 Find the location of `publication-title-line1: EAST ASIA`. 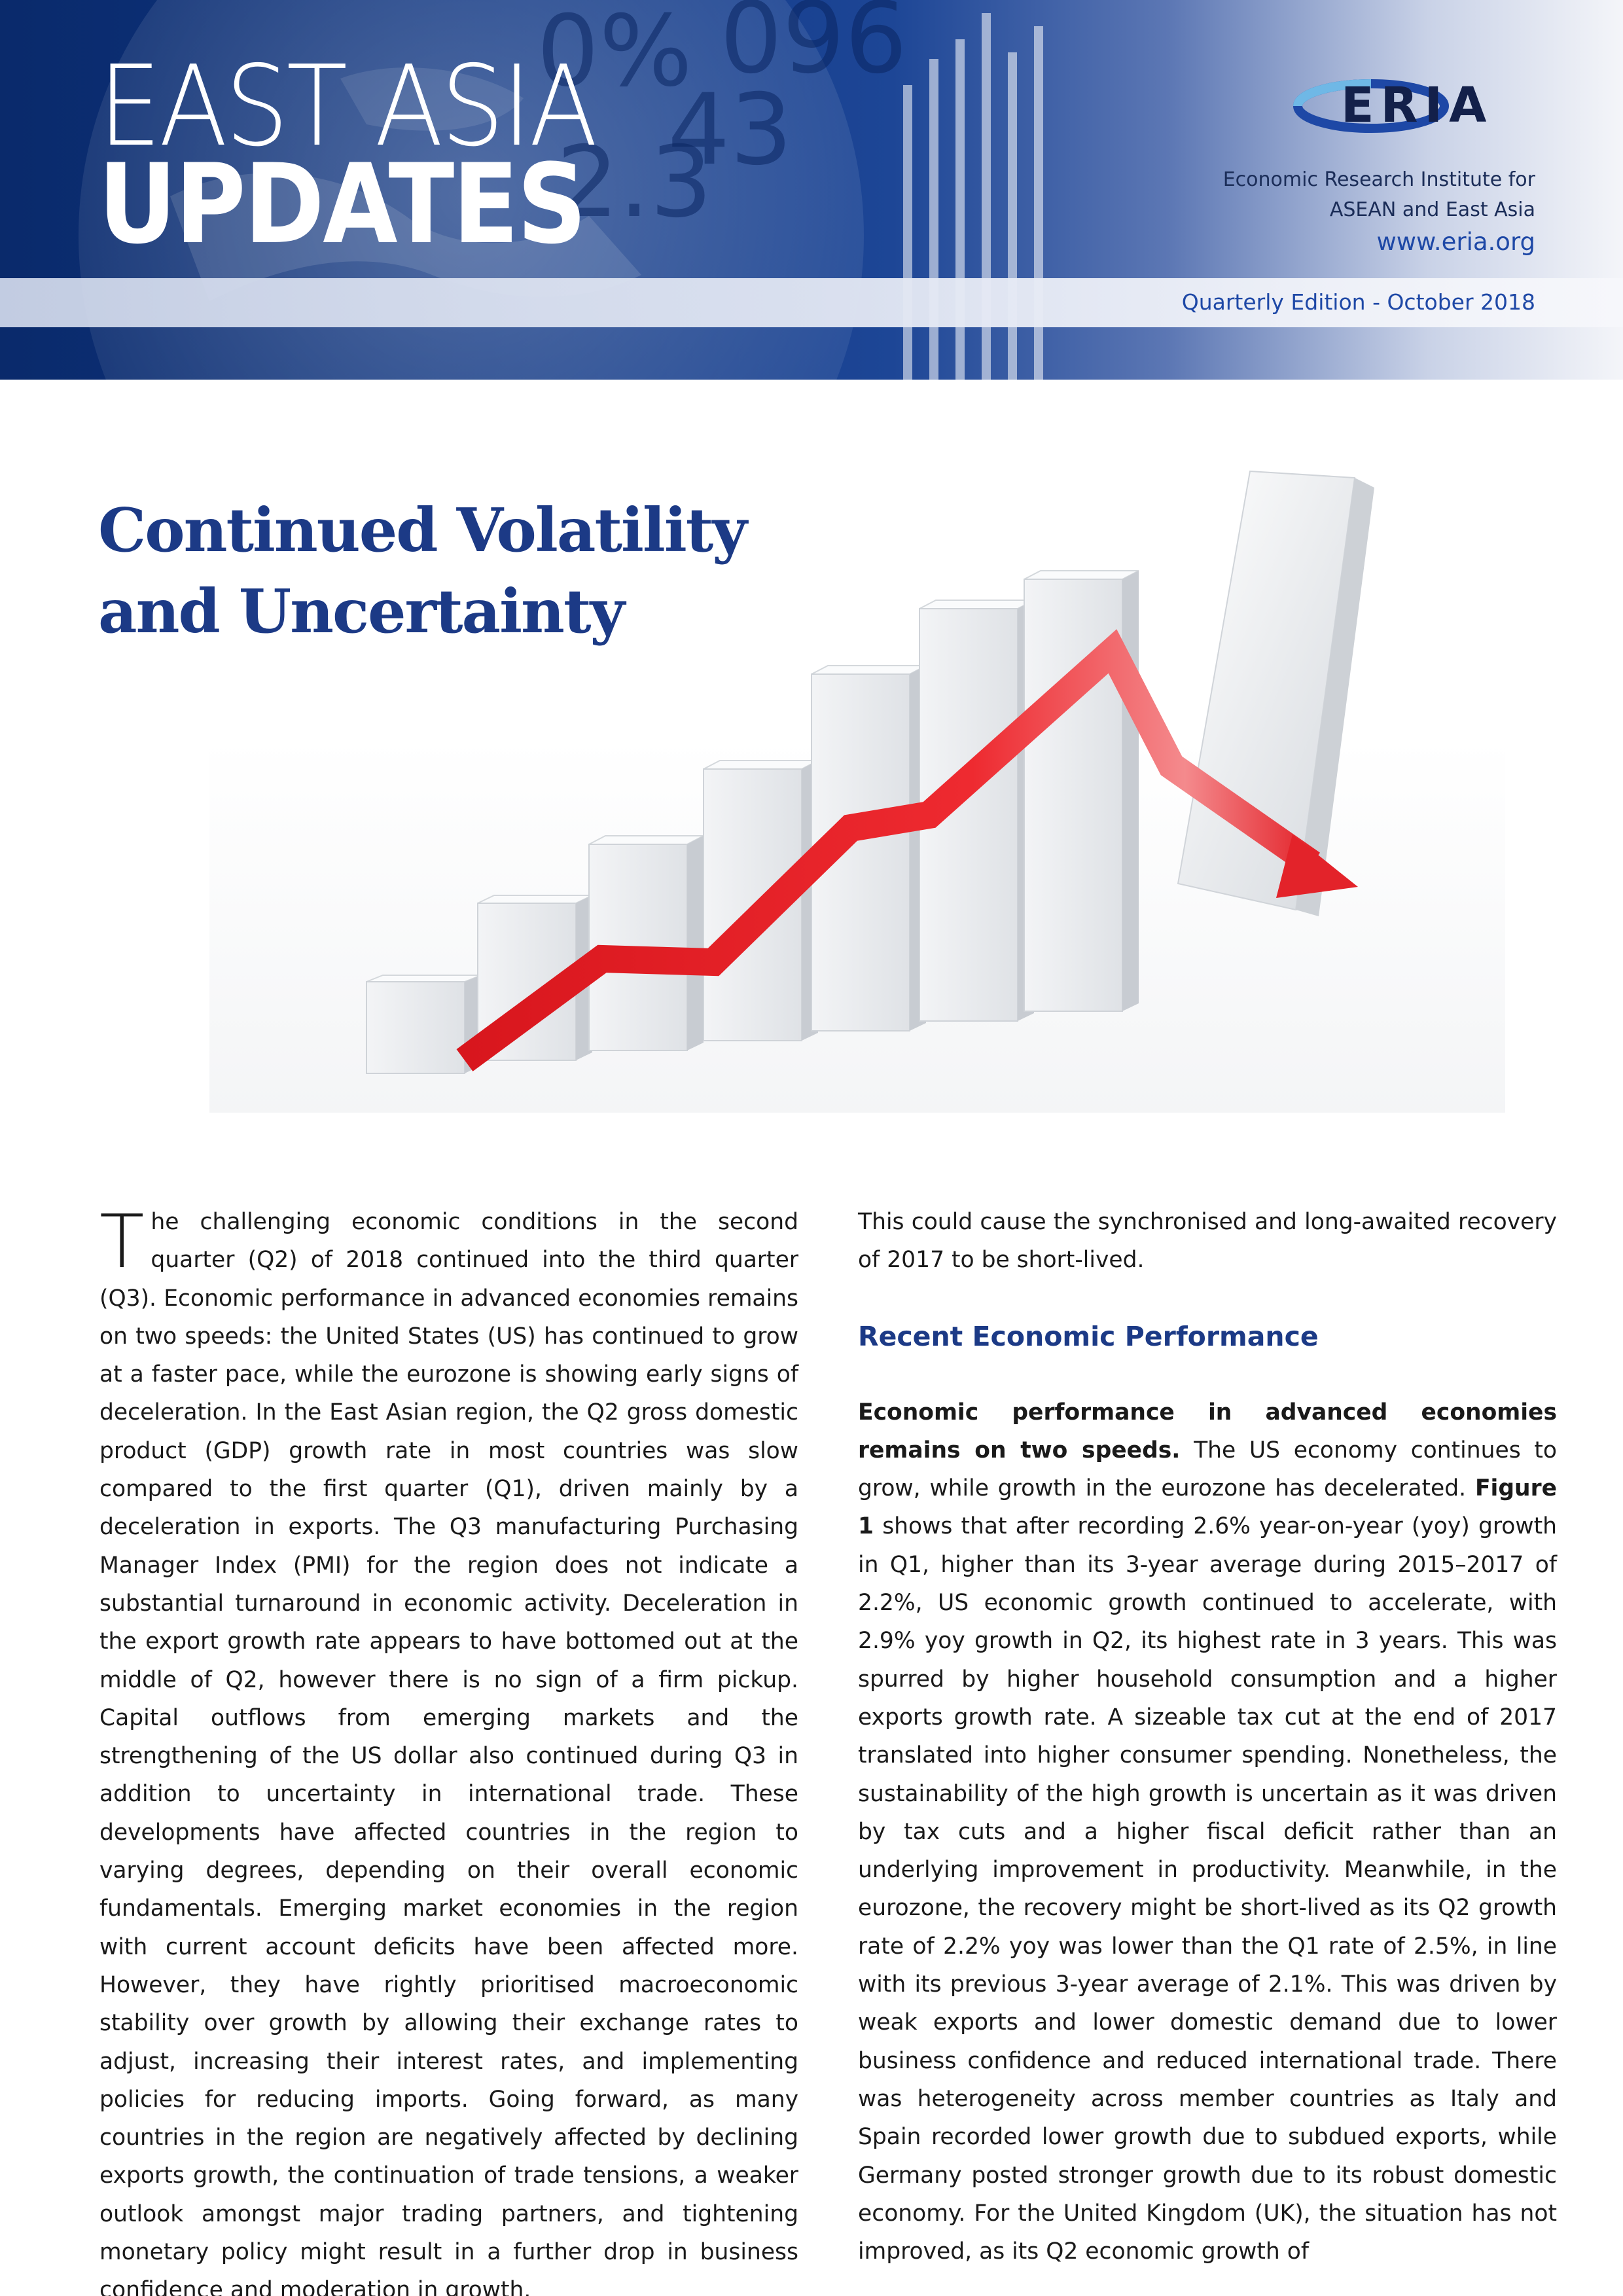

publication-title-line1: EAST ASIA is located at coordinates (347, 106).